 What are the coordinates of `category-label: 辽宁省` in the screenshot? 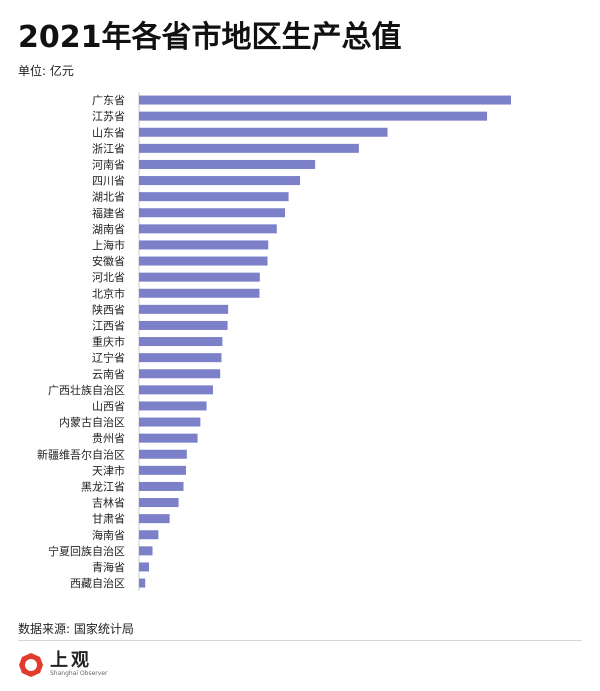 It's located at (108, 358).